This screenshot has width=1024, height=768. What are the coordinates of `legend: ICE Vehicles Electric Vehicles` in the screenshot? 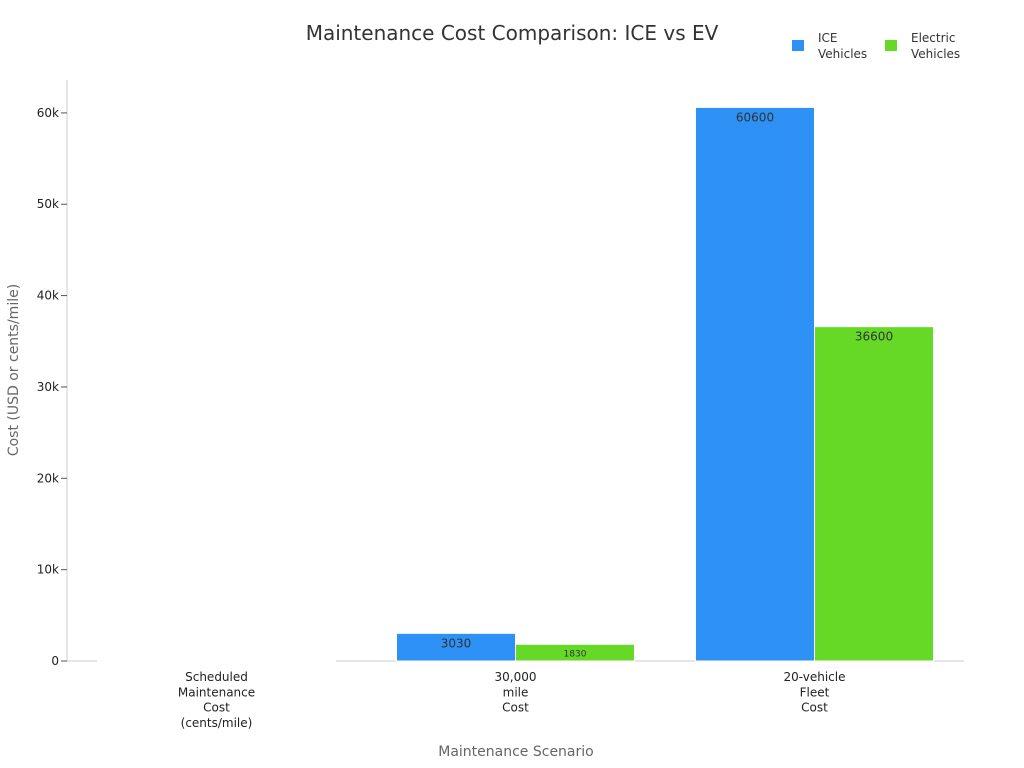 It's located at (876, 46).